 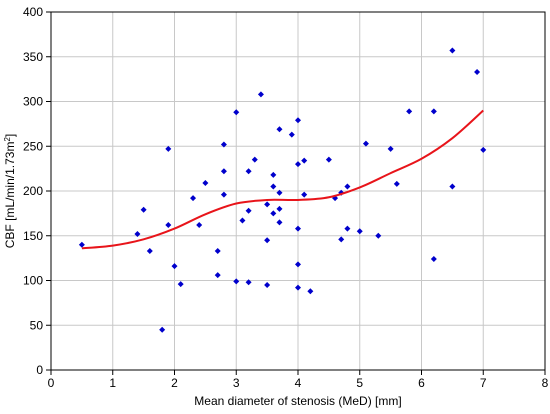 What do you see at coordinates (483, 383) in the screenshot?
I see `x-tick-label: 7` at bounding box center [483, 383].